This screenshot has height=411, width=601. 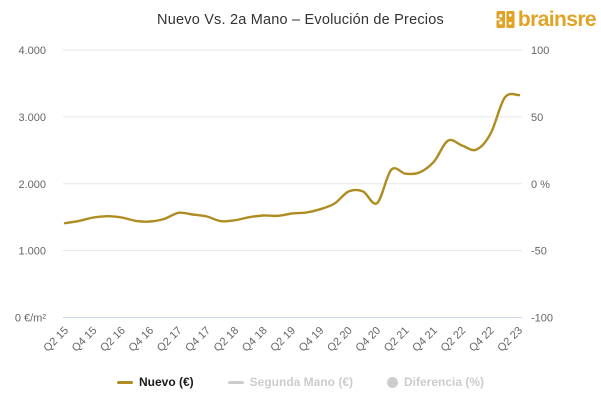 I want to click on segunda-mano-line-marker, so click(x=235, y=382).